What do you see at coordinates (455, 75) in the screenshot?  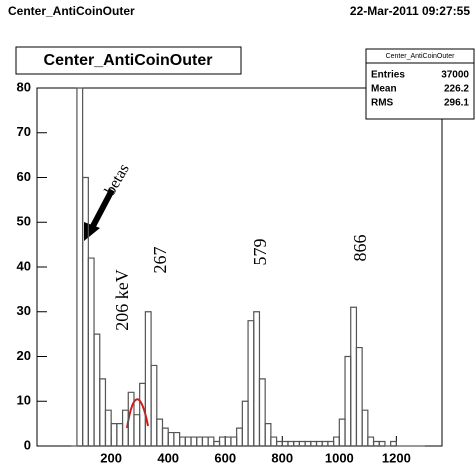 I see `stats-value: 37000` at bounding box center [455, 75].